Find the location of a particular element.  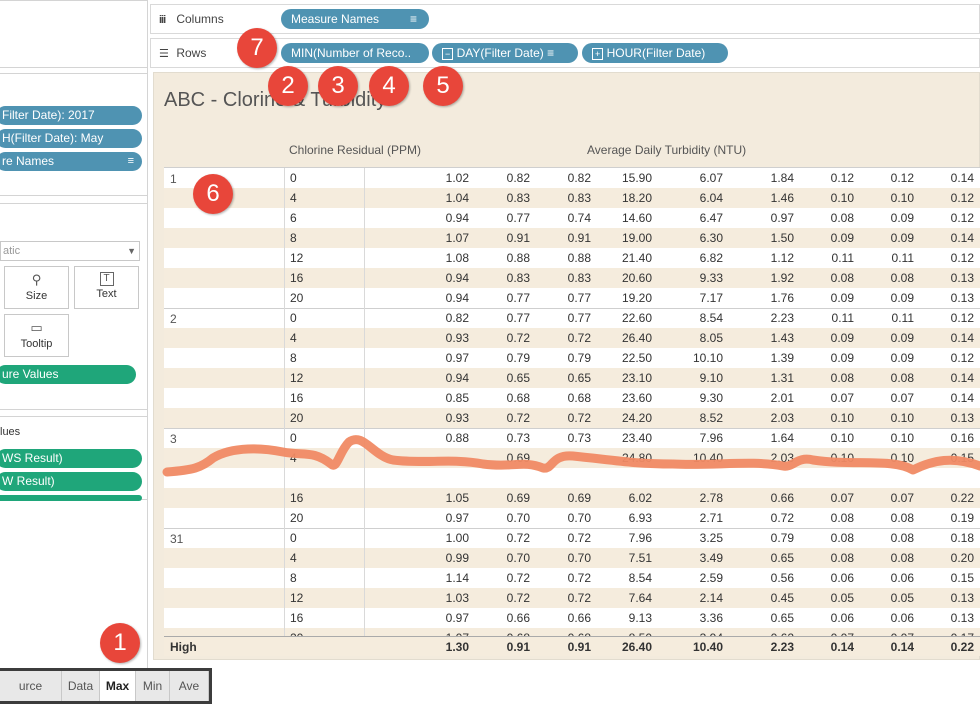

measure-values-card: lues WS Result) W Result) is located at coordinates (73, 458).